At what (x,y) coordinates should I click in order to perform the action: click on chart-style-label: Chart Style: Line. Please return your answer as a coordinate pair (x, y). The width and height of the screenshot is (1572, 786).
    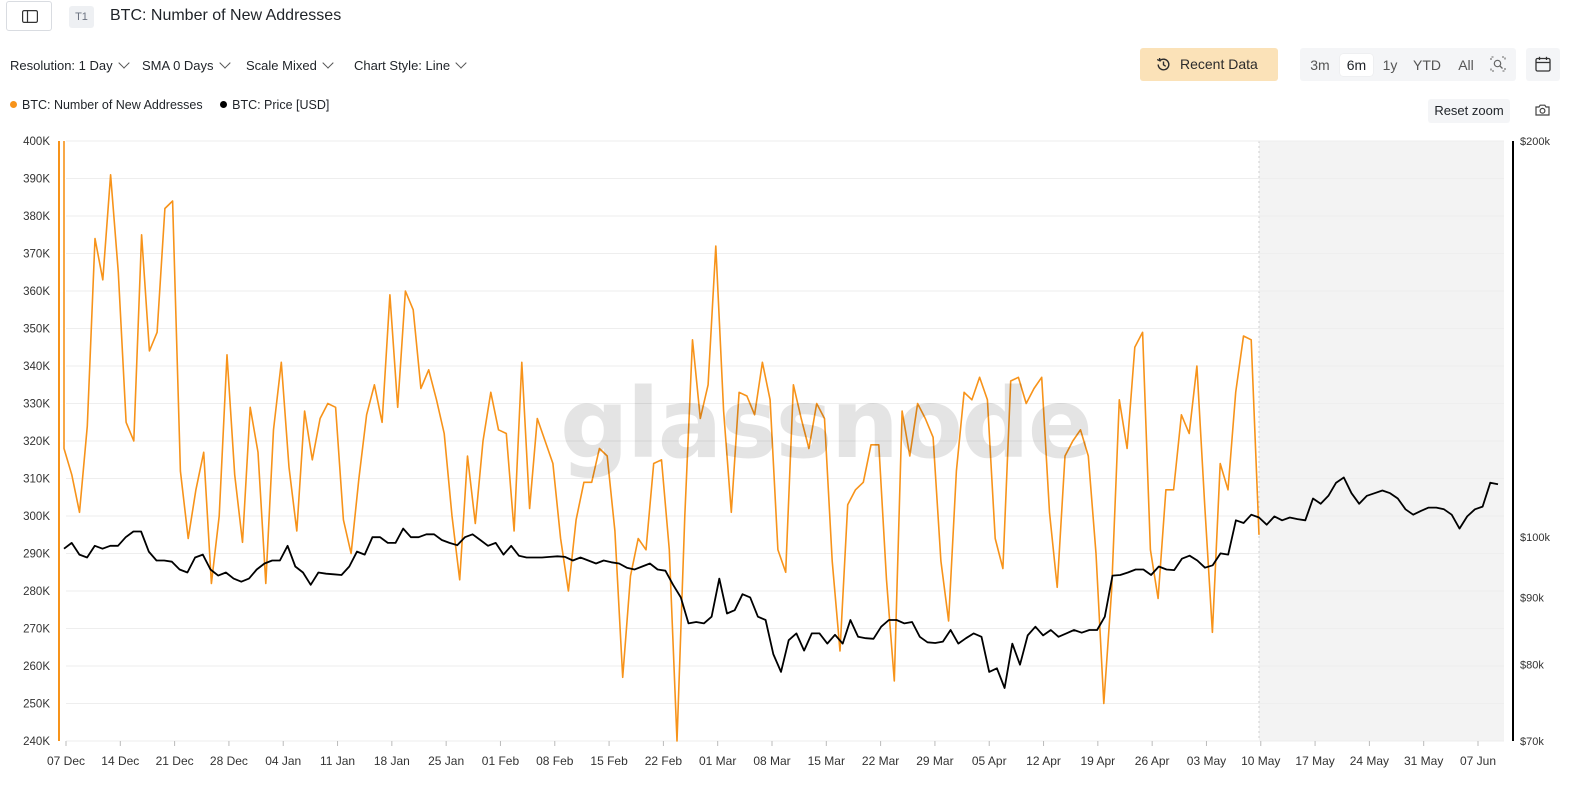
    Looking at the image, I should click on (402, 65).